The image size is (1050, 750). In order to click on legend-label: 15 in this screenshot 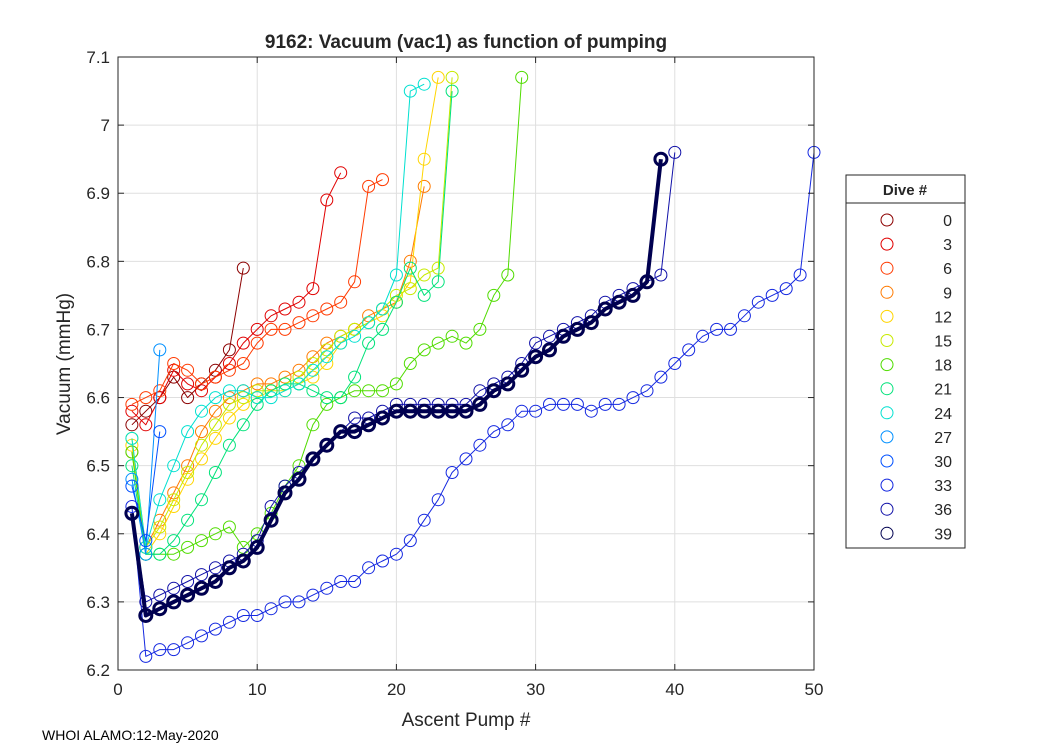, I will do `click(943, 342)`.